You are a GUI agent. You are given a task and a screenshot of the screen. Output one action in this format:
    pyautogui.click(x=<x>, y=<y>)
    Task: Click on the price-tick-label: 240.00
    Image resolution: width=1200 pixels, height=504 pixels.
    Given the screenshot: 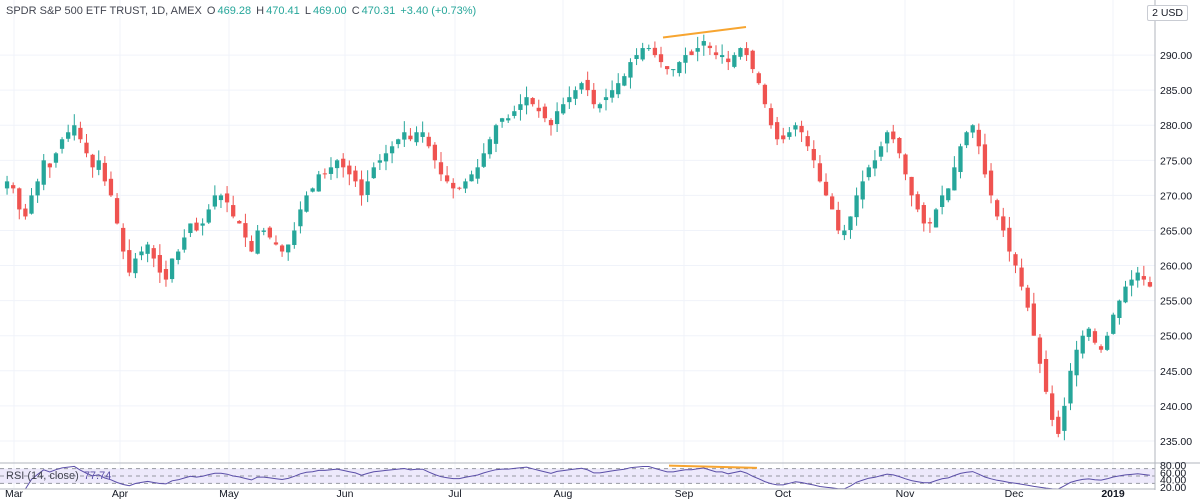 What is the action you would take?
    pyautogui.click(x=1176, y=407)
    